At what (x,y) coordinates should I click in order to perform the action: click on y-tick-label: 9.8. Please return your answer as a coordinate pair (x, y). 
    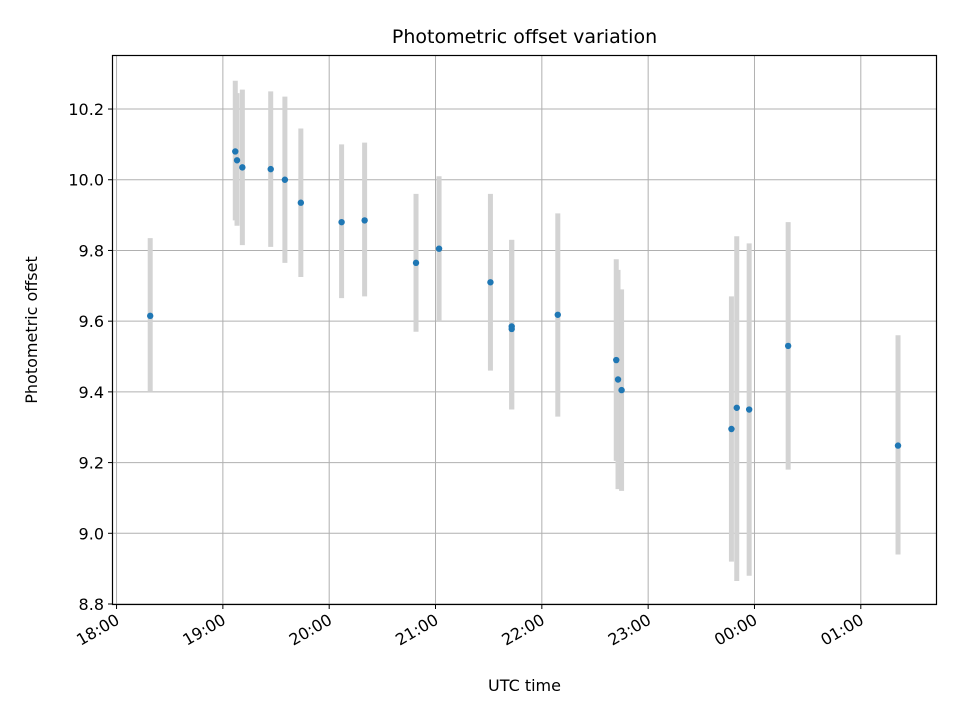
    Looking at the image, I should click on (91, 250).